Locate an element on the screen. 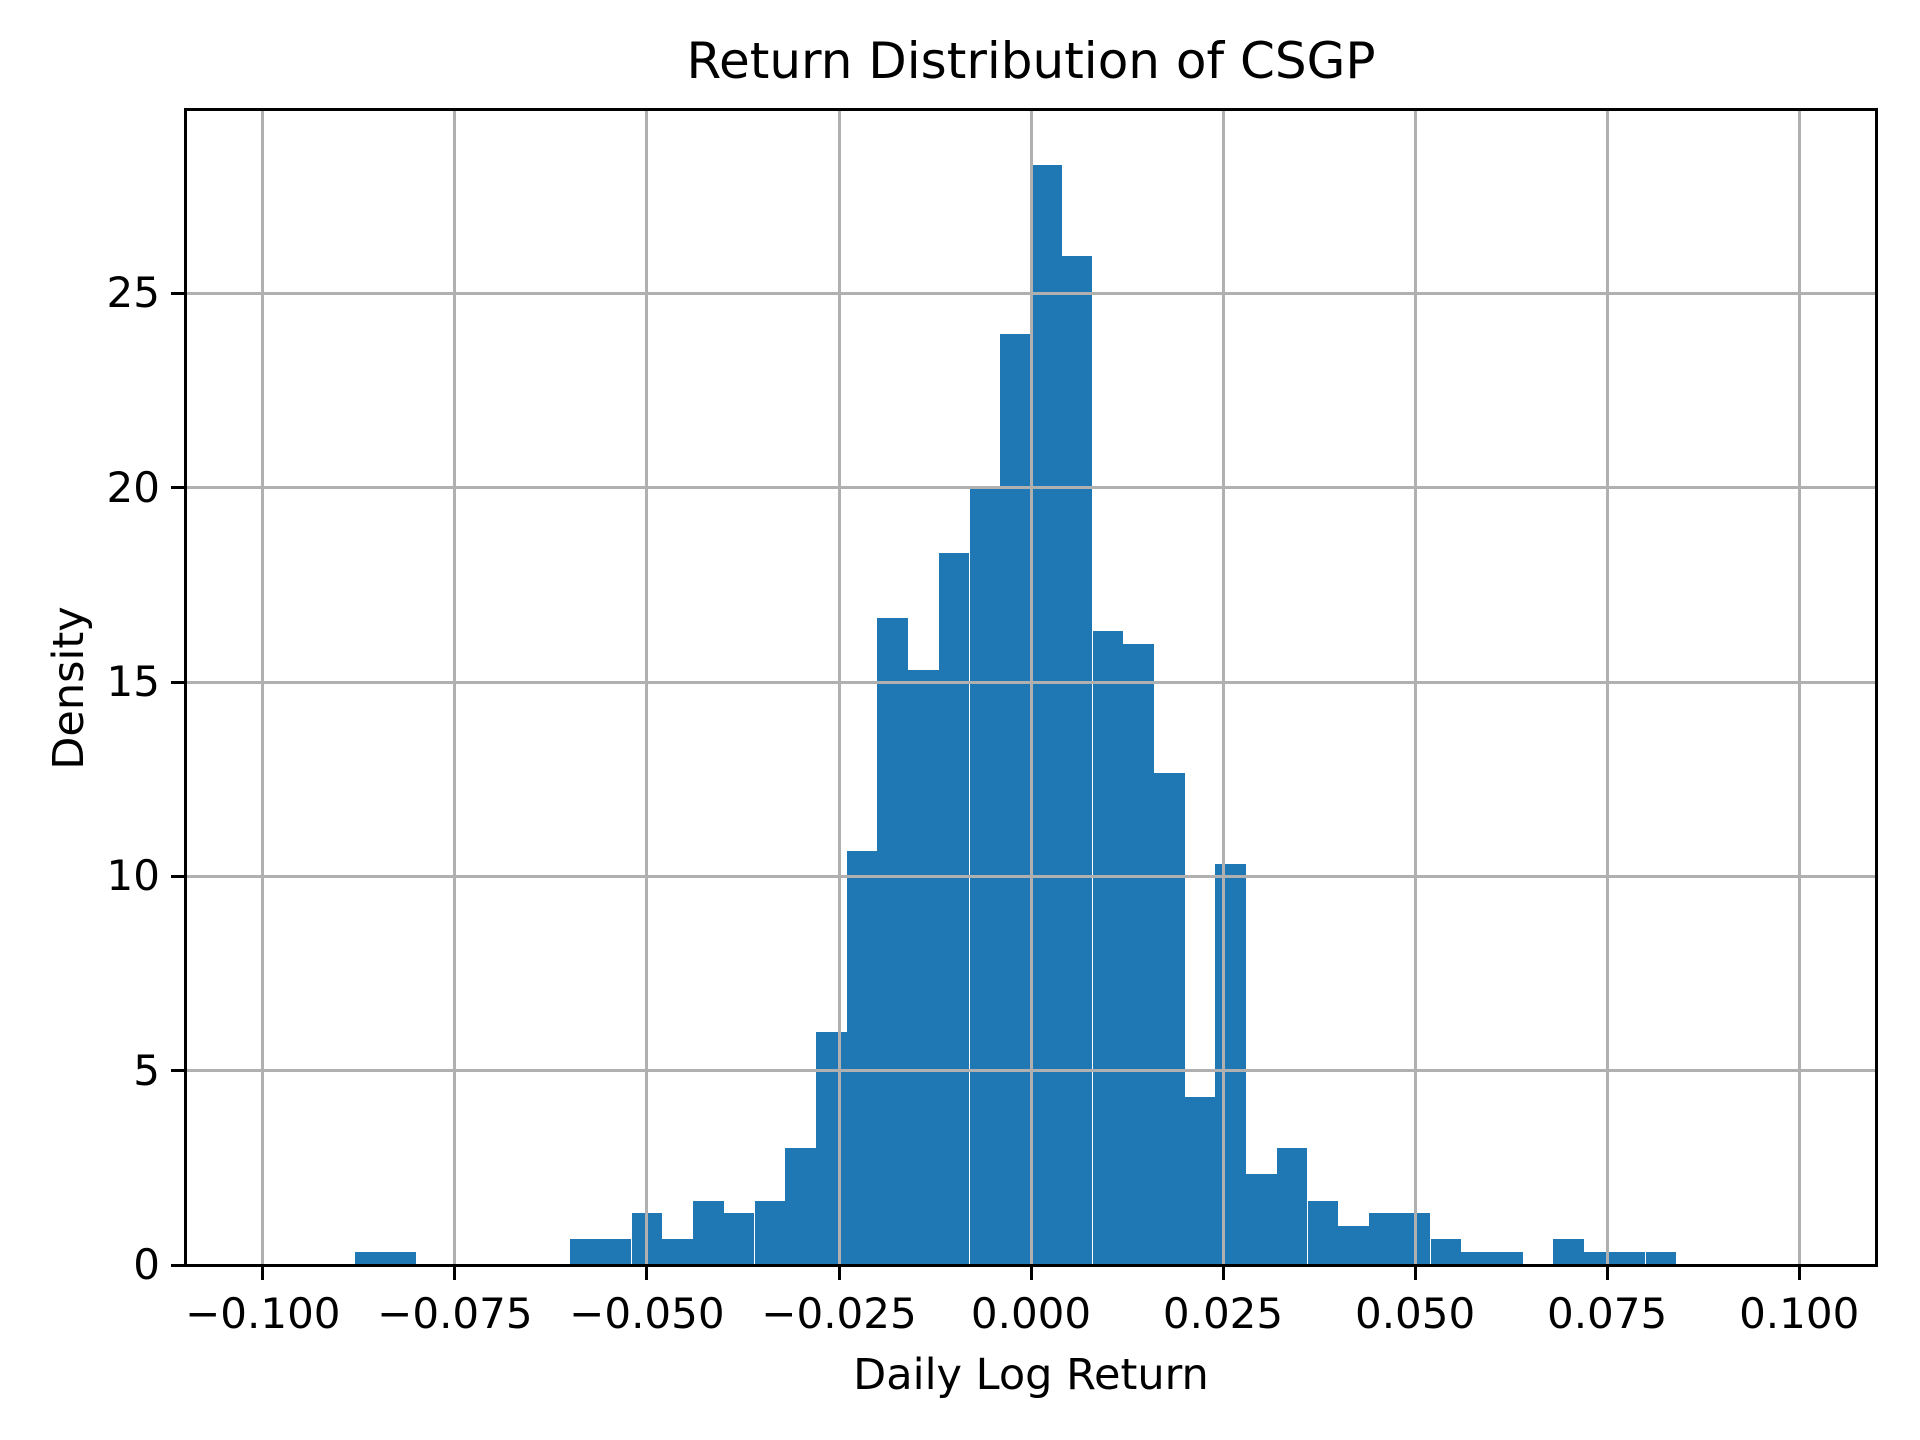  y-tick-label: 25 is located at coordinates (133, 293).